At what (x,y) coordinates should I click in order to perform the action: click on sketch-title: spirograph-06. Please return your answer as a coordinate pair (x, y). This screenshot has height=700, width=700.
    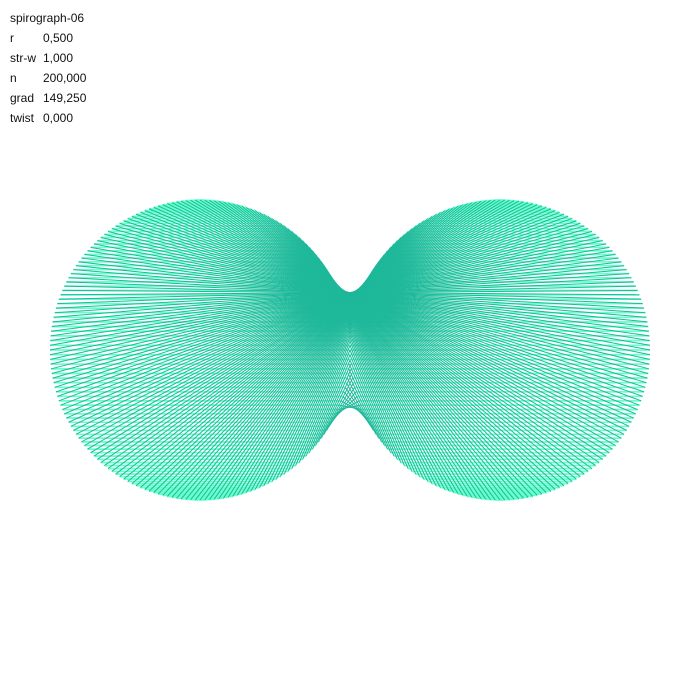
    Looking at the image, I should click on (47, 18).